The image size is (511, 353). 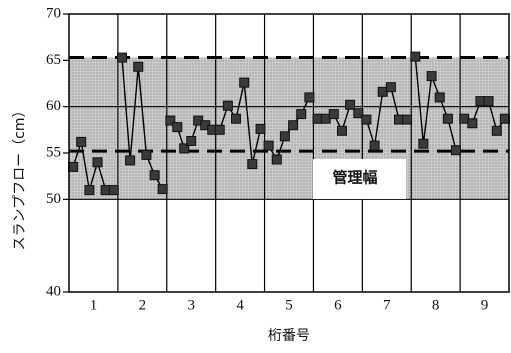 I want to click on y-tick-label: 70, so click(x=53, y=13).